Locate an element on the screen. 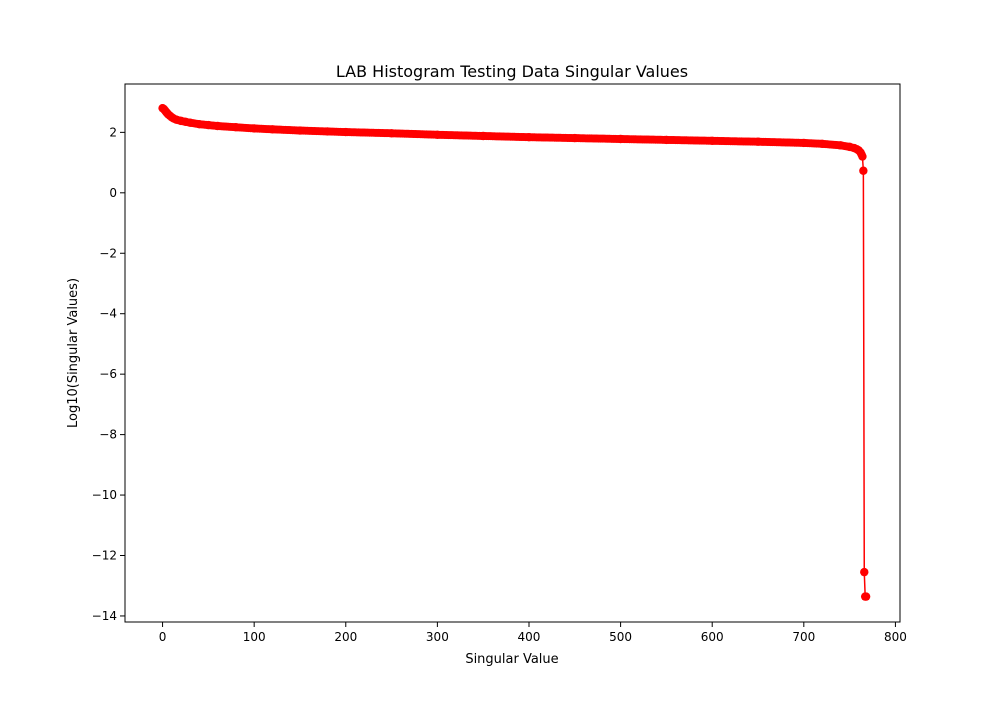 The width and height of the screenshot is (1000, 704). y-tick-label: −8 is located at coordinates (108, 435).